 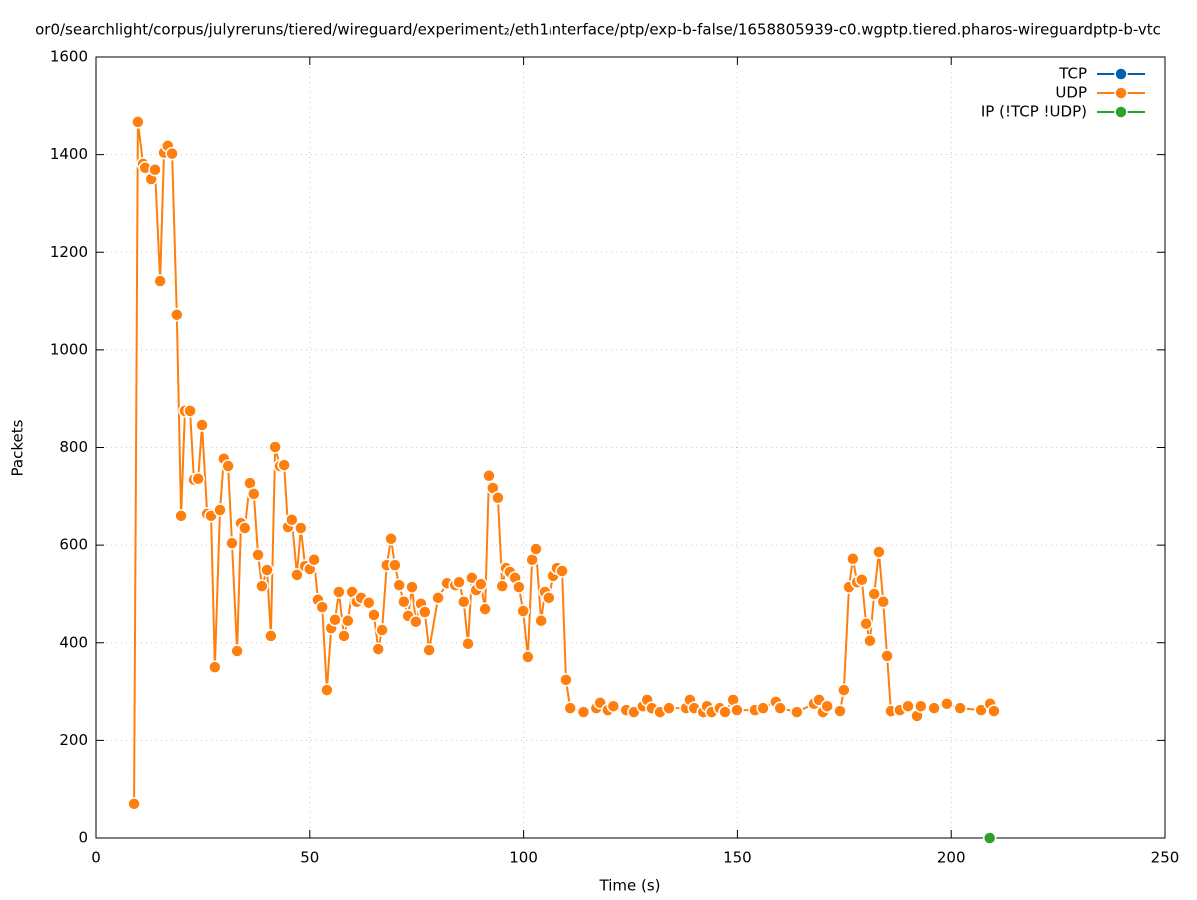 What do you see at coordinates (96, 858) in the screenshot?
I see `x-tick-label: 0` at bounding box center [96, 858].